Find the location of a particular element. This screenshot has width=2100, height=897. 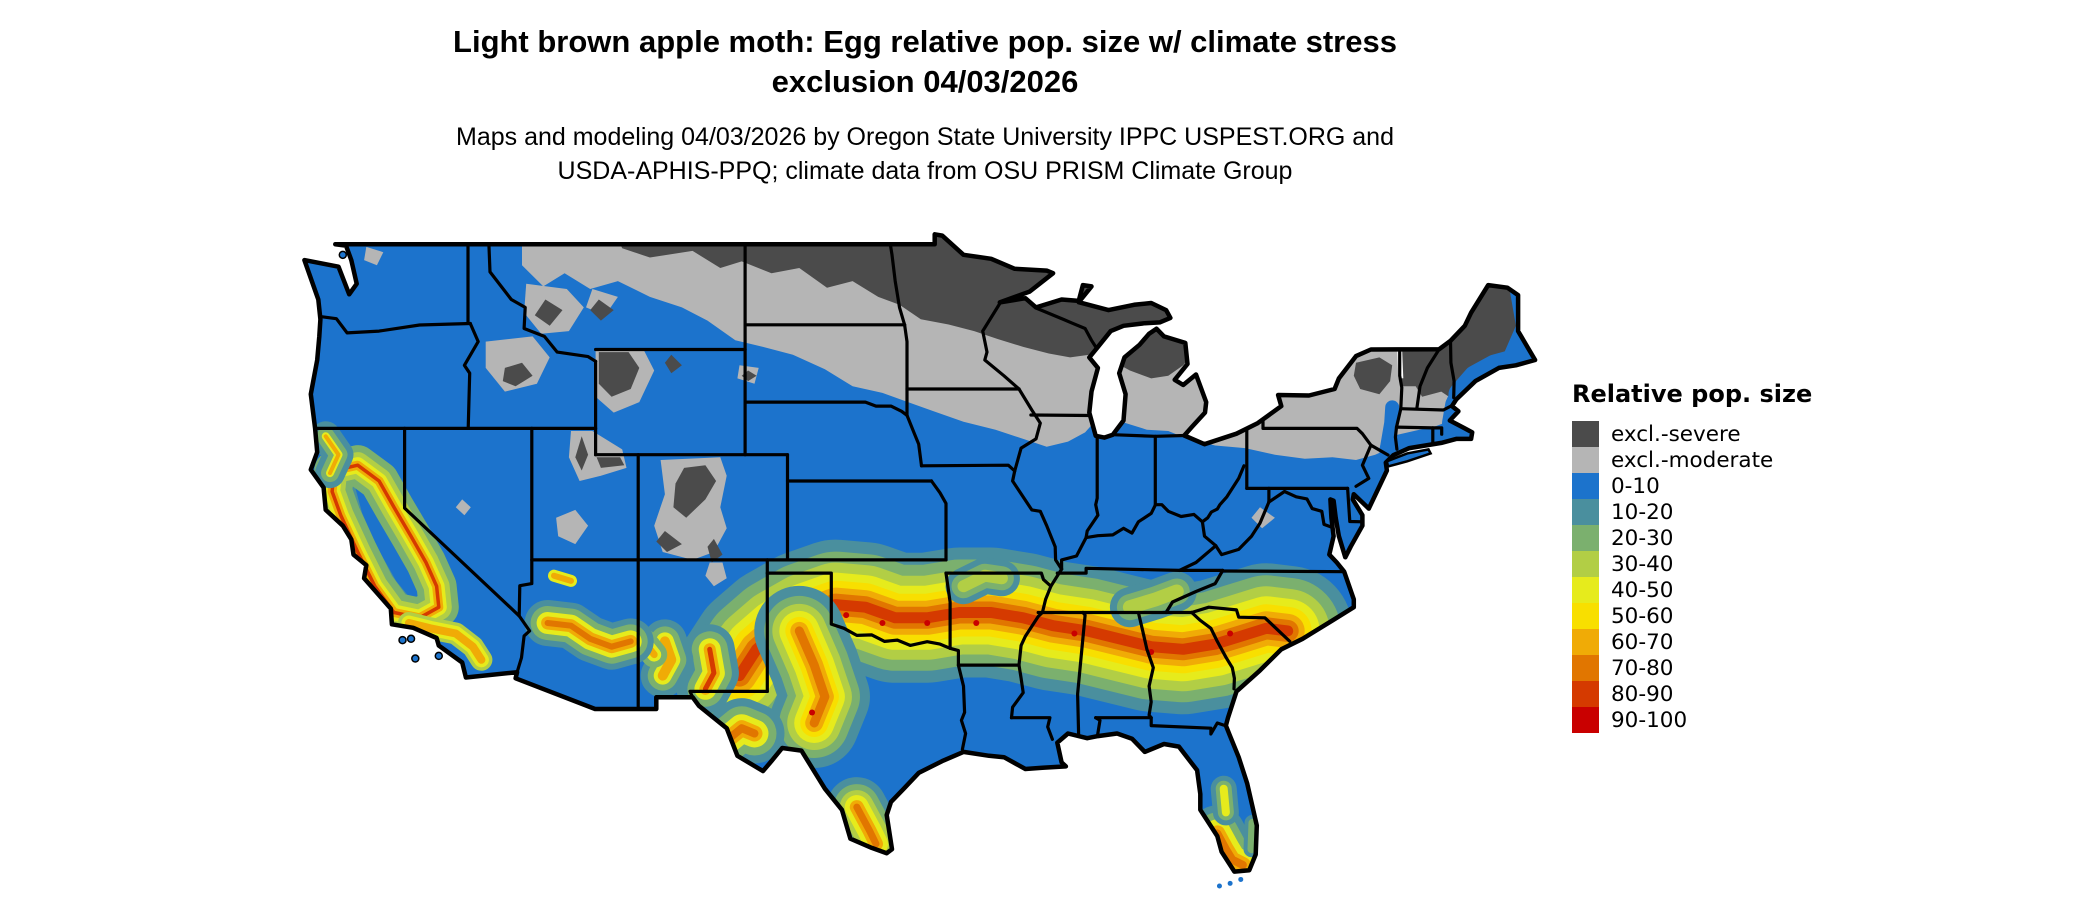

legend-item-20-30: 20-30 is located at coordinates (1692, 538).